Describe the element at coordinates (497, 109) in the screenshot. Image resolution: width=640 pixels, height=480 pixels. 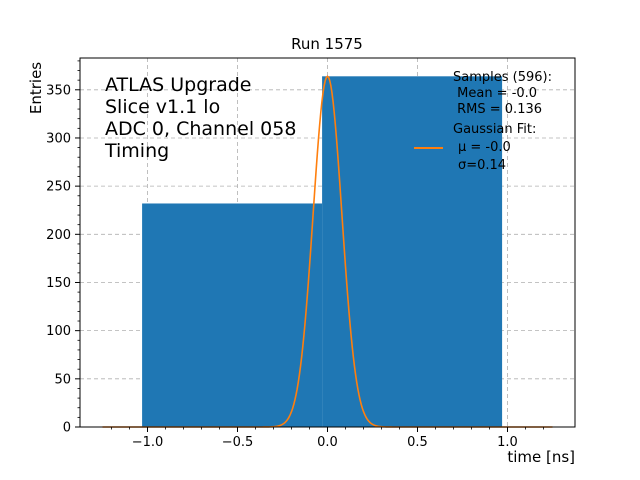
I see `legend-samples-rms: RMS = 0.136` at that location.